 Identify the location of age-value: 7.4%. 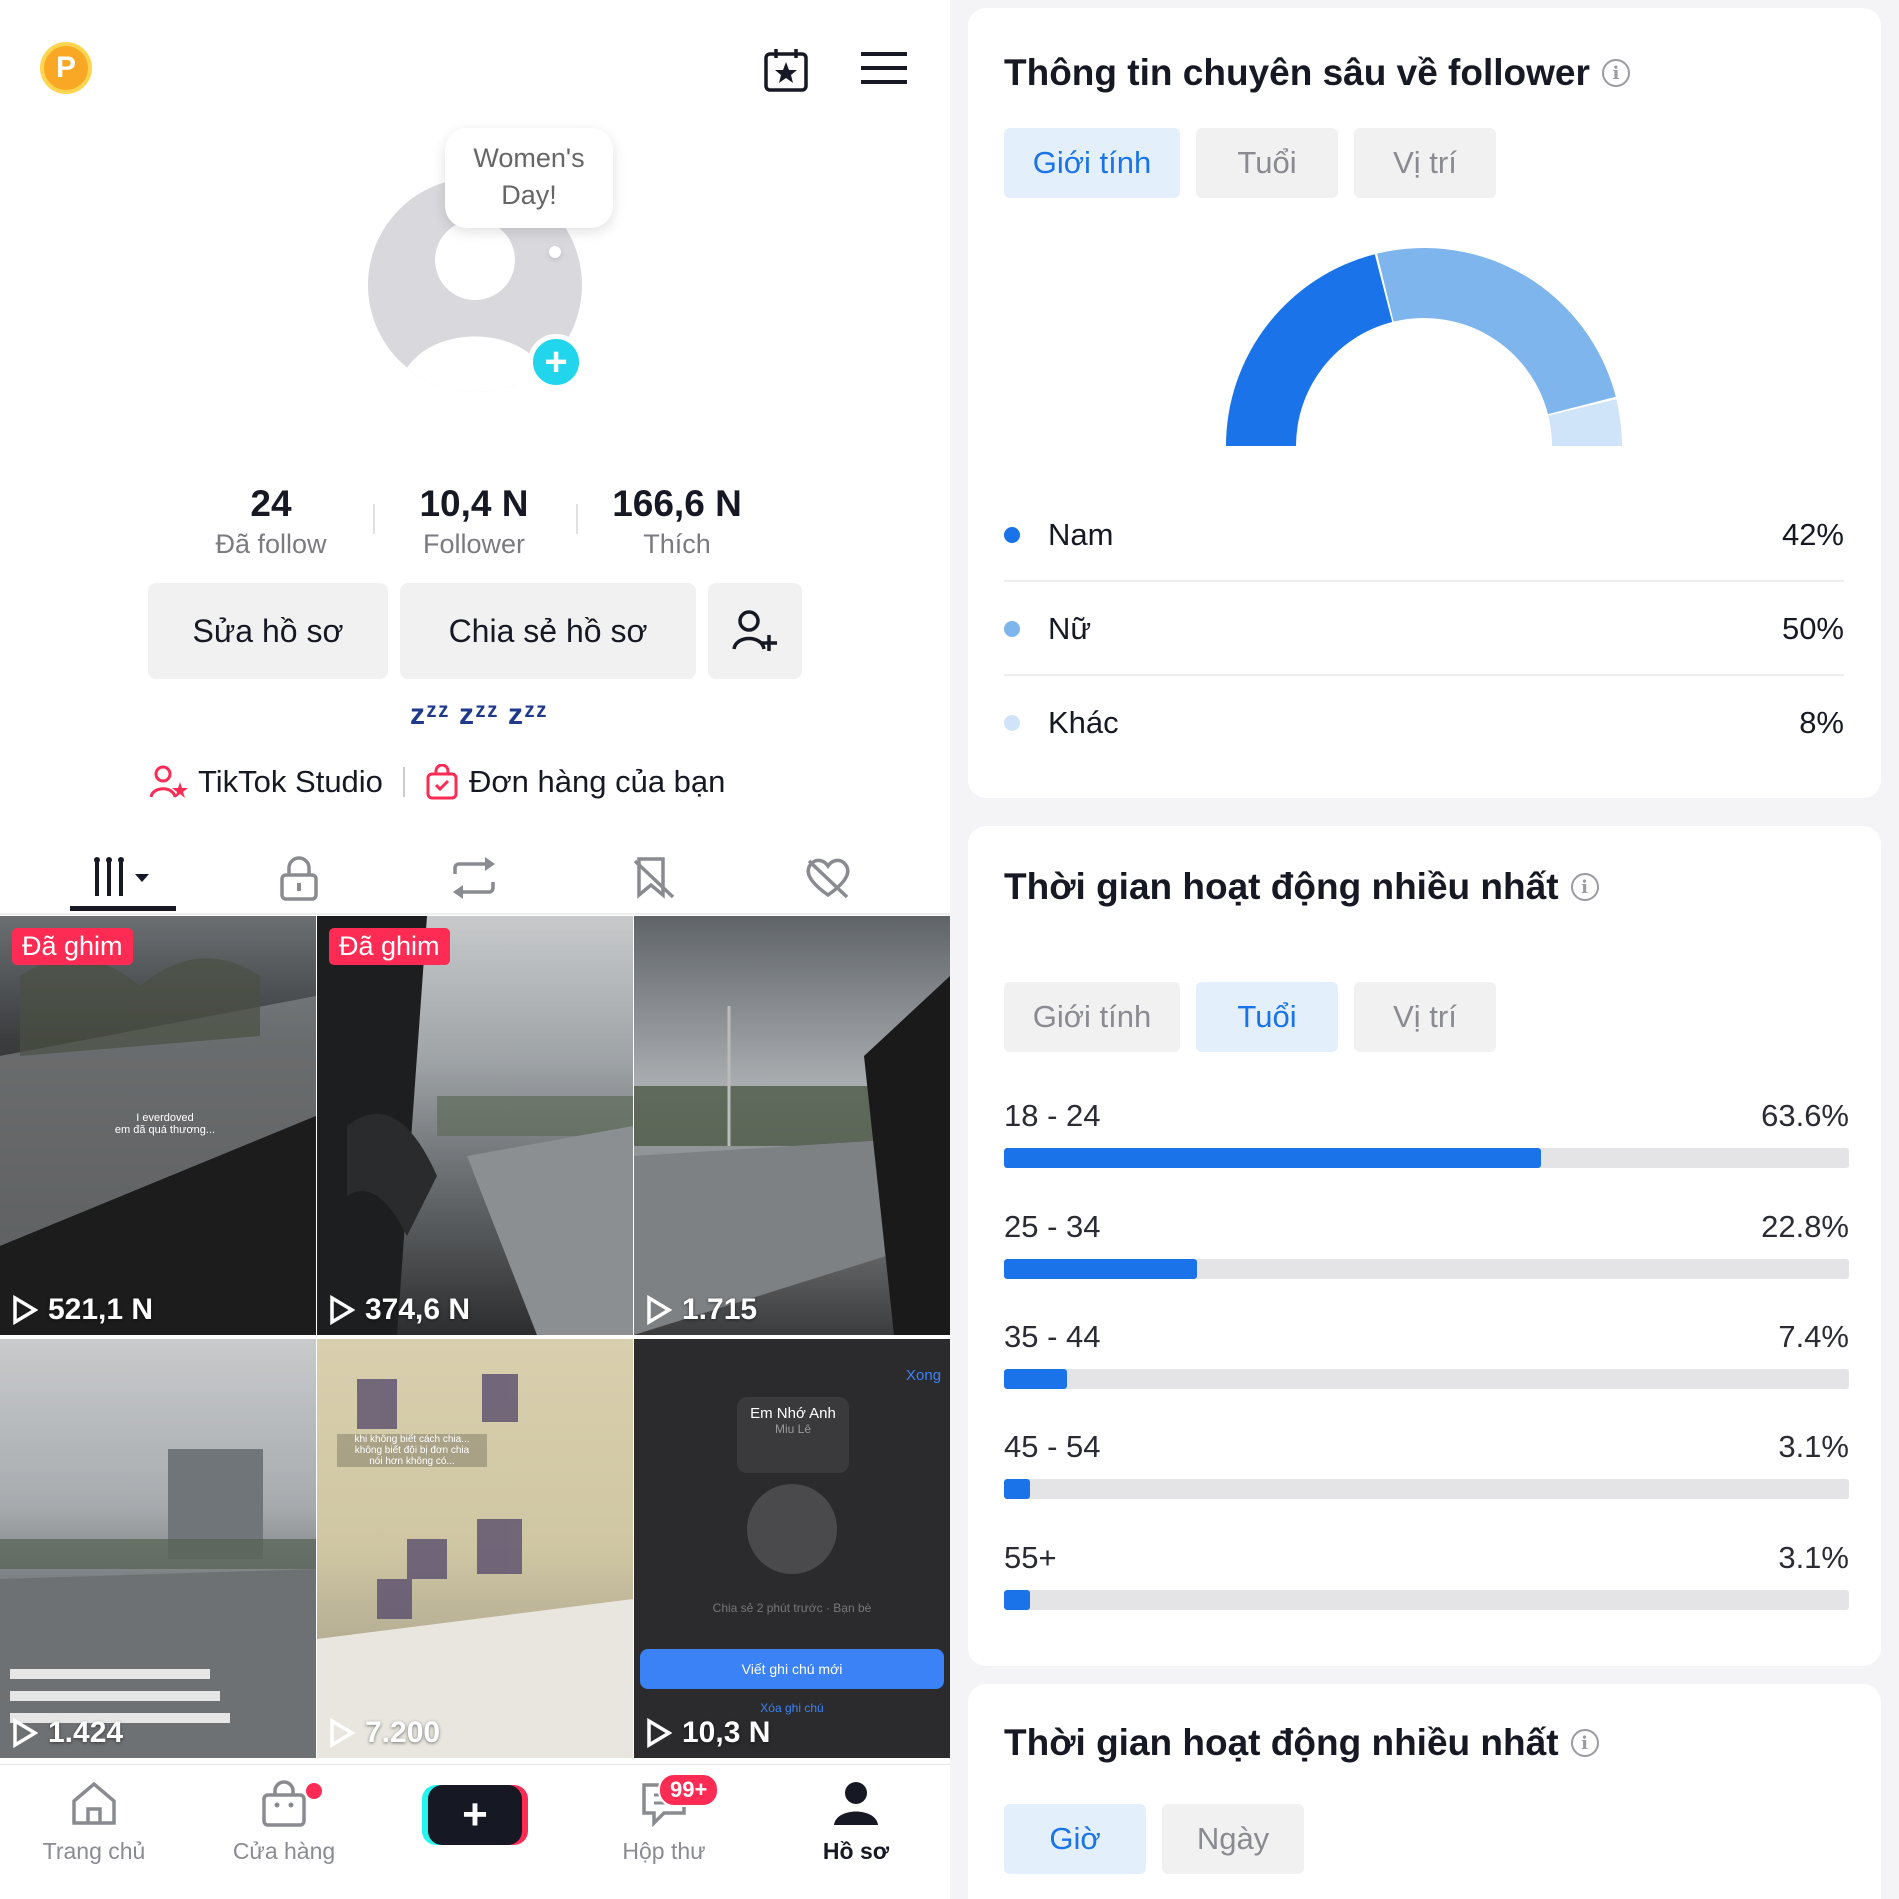
(1813, 1336).